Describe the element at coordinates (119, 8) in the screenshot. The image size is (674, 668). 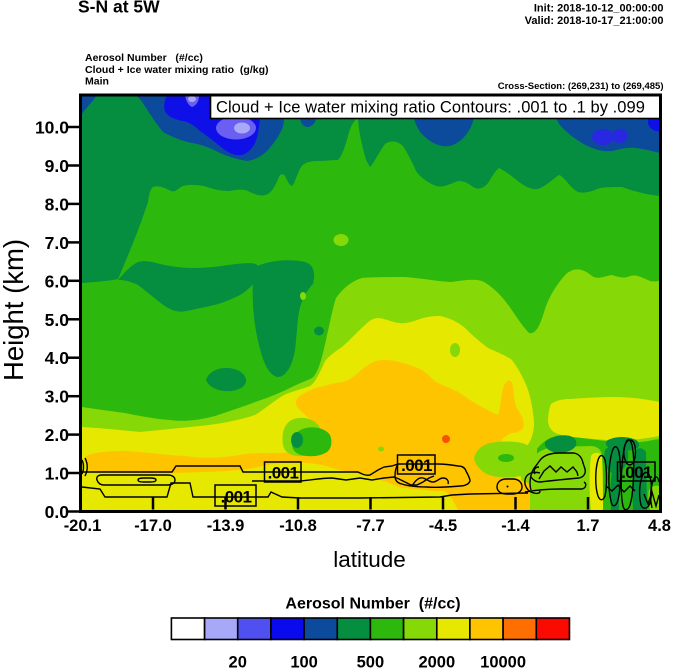
I see `svg-text: S-N at 5W` at that location.